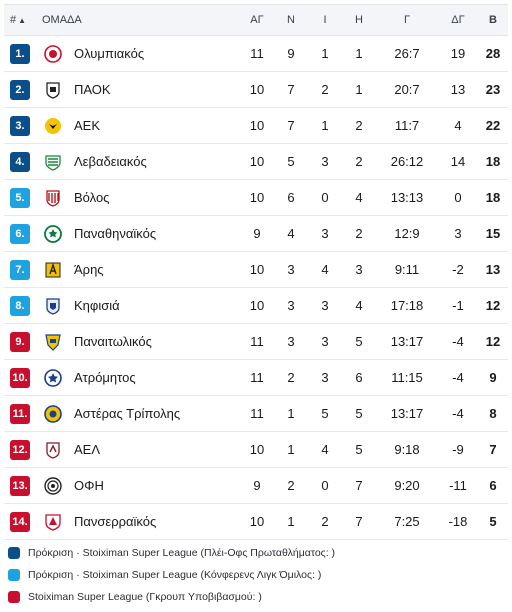  I want to click on position-badge: 14., so click(20, 521).